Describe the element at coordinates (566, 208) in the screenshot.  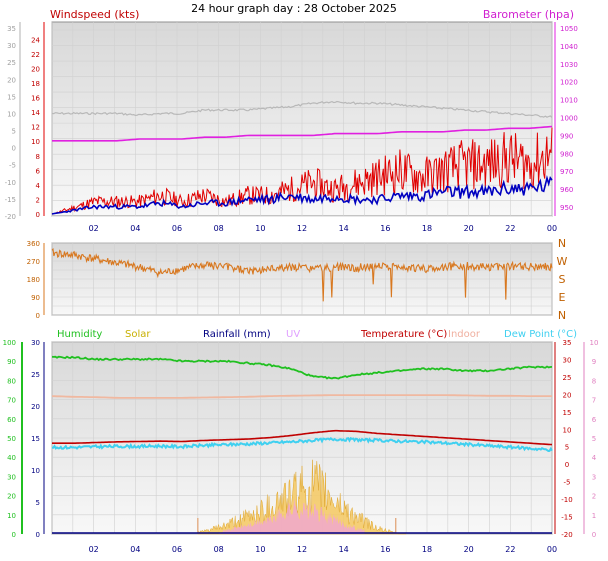
I see `tick-baro: 950` at that location.